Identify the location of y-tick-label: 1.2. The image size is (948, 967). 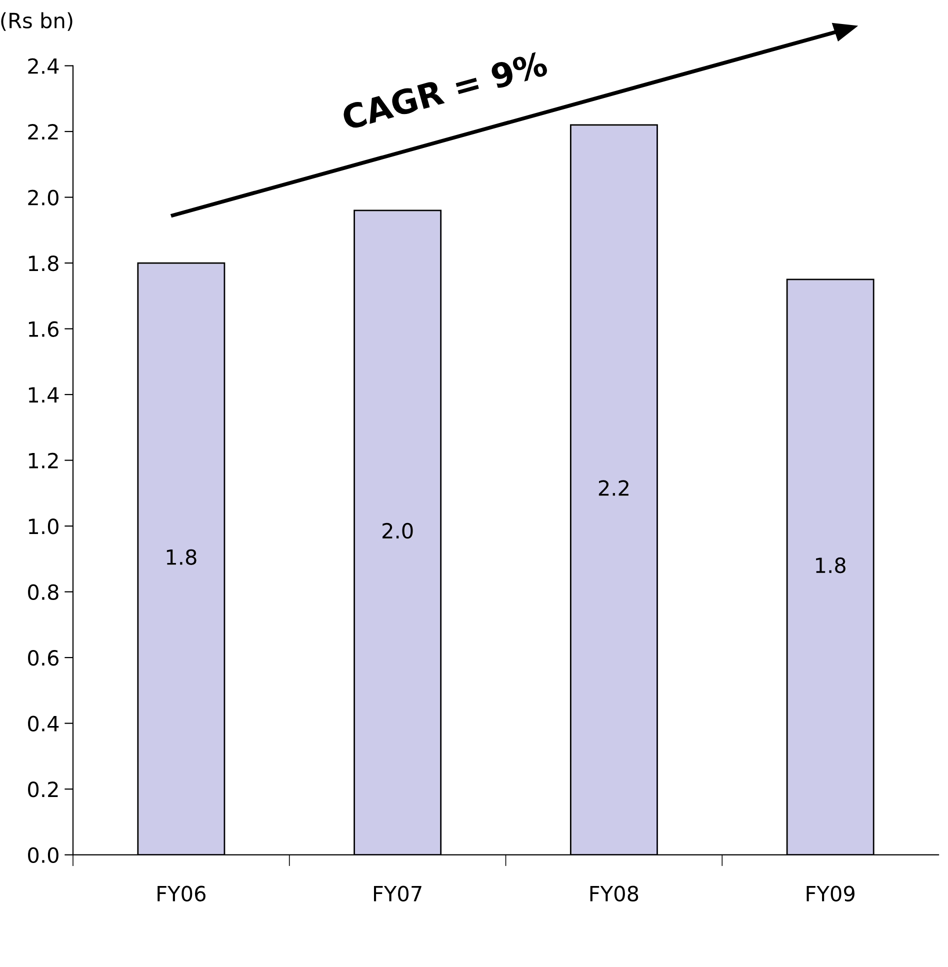
(43, 460).